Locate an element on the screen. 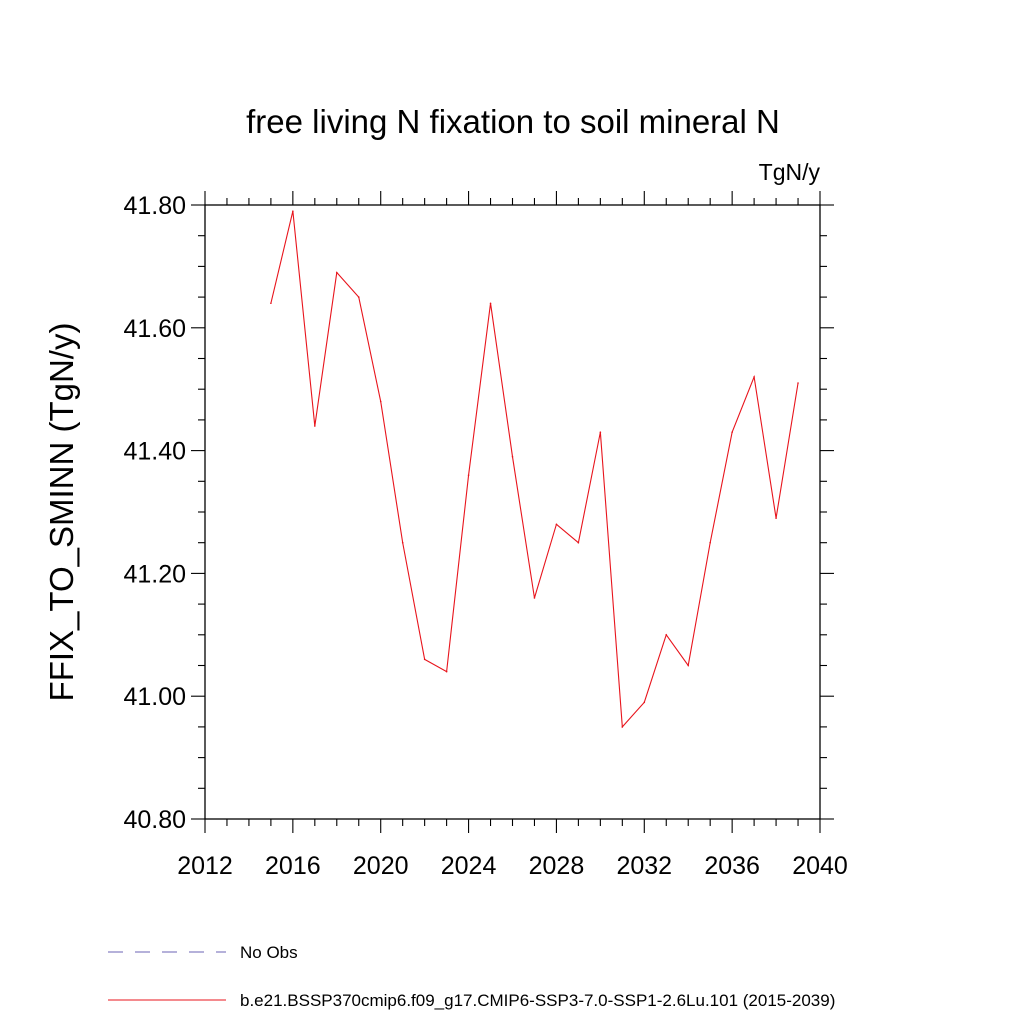 The image size is (1024, 1029). x-tick-label: 2032 is located at coordinates (644, 866).